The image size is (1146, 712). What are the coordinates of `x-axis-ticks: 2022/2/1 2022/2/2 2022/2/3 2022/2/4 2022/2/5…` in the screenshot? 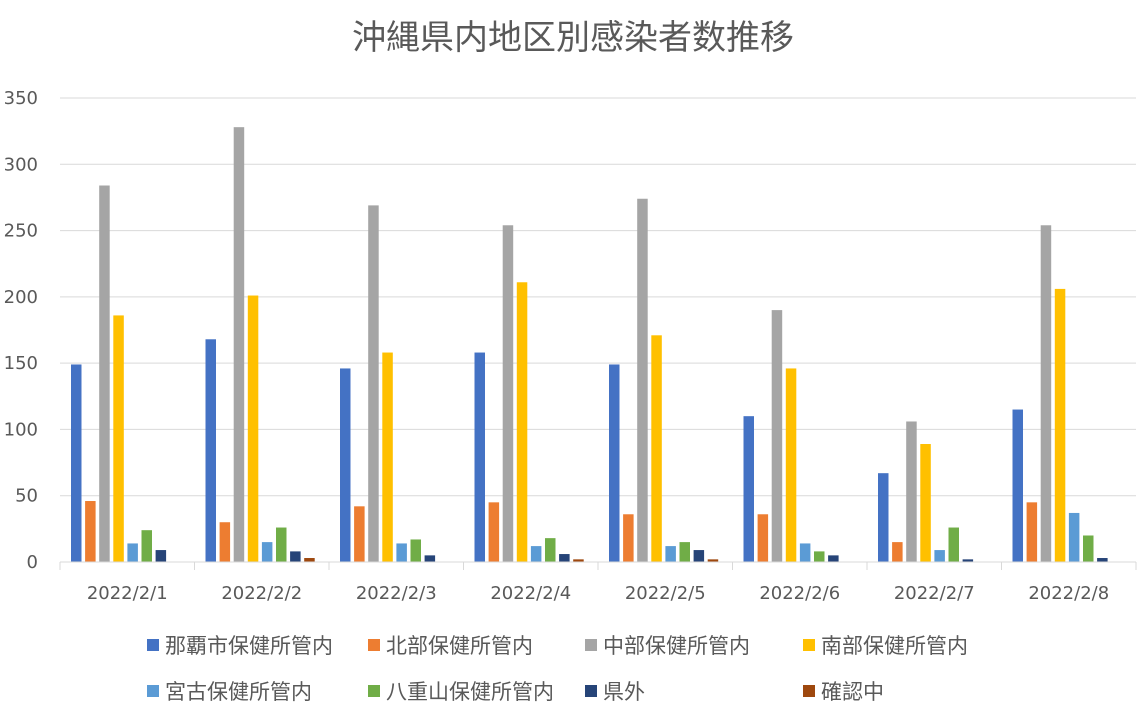 It's located at (598, 582).